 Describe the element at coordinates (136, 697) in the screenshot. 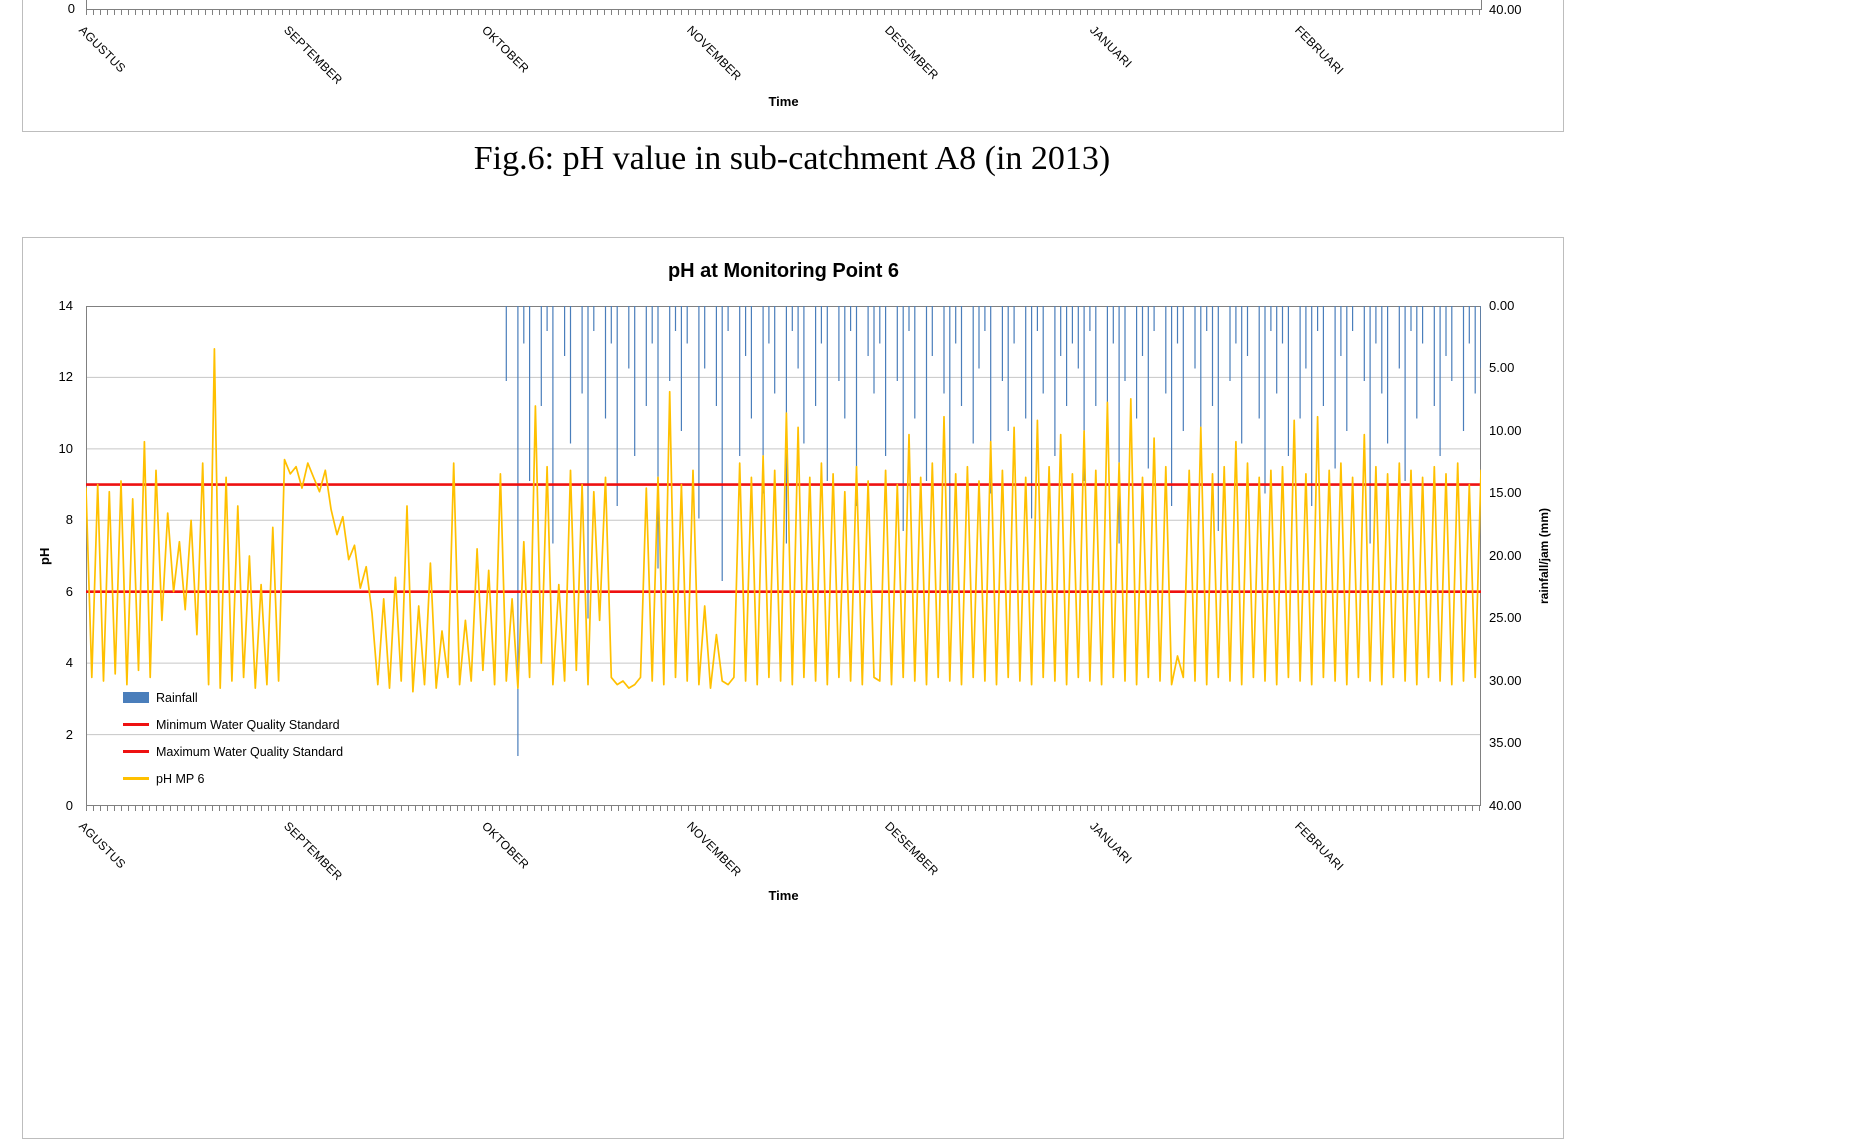

I see `rainfall-swatch-icon` at that location.